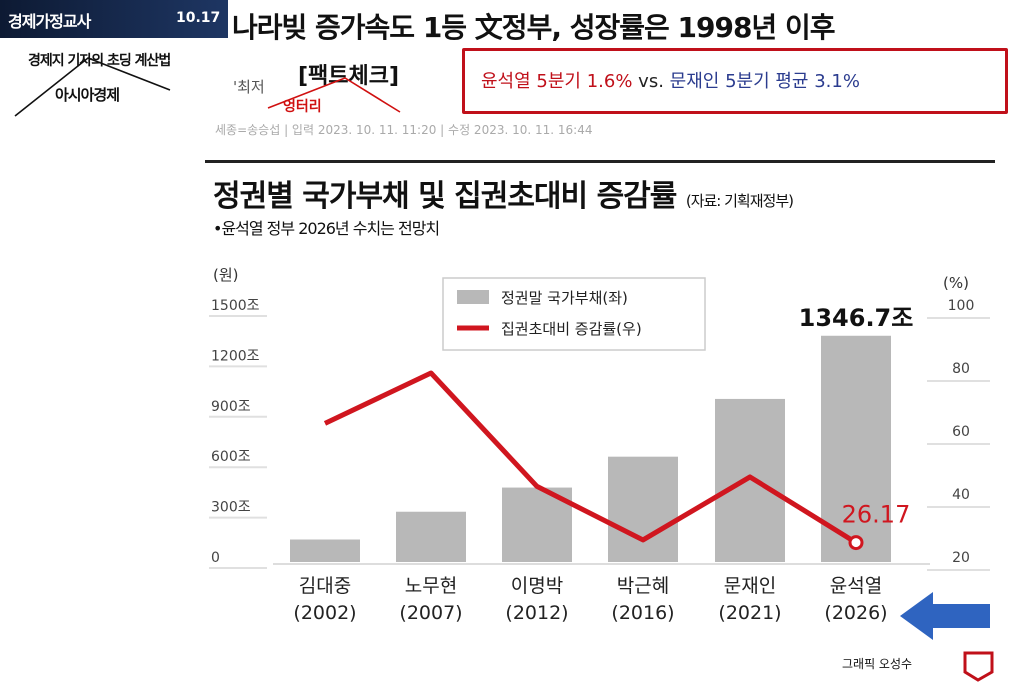 Image resolution: width=1012 pixels, height=691 pixels. What do you see at coordinates (235, 306) in the screenshot?
I see `left-tick-label: 1500조` at bounding box center [235, 306].